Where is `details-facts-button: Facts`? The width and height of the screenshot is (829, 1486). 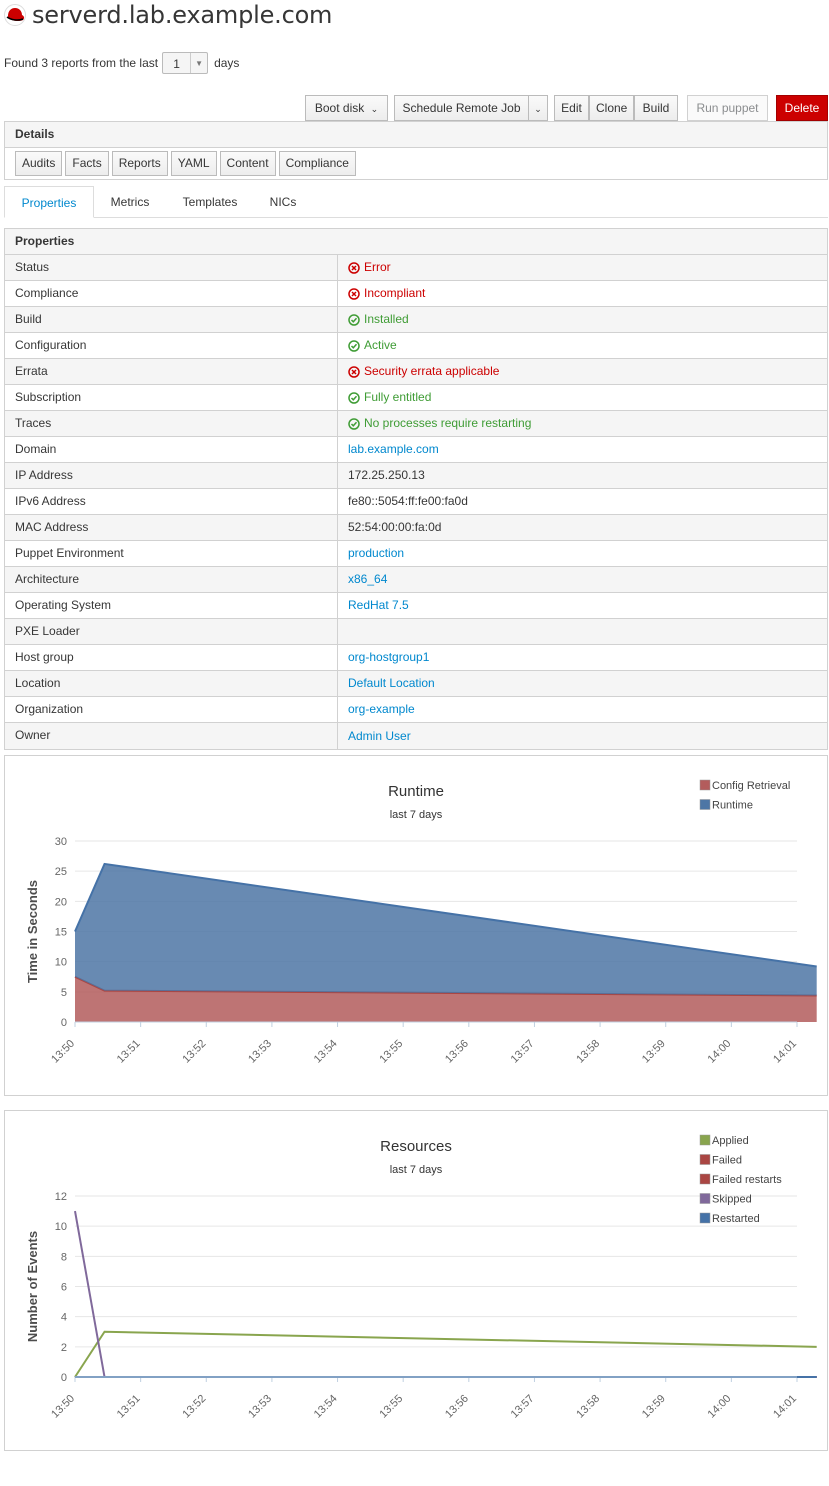 details-facts-button: Facts is located at coordinates (87, 163).